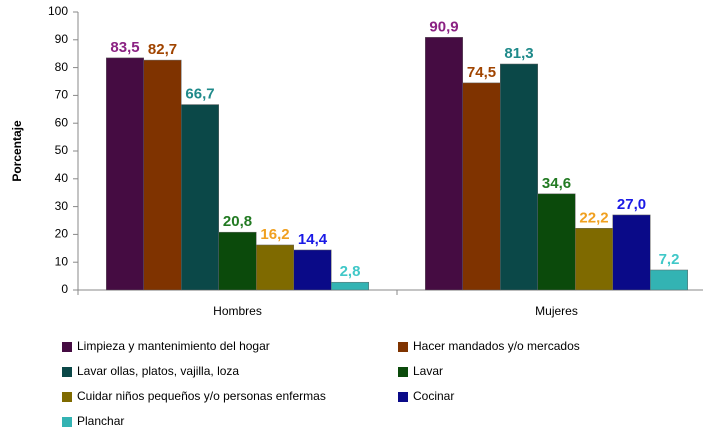 The height and width of the screenshot is (431, 703). Describe the element at coordinates (62, 95) in the screenshot. I see `y-tick-label: 70` at that location.